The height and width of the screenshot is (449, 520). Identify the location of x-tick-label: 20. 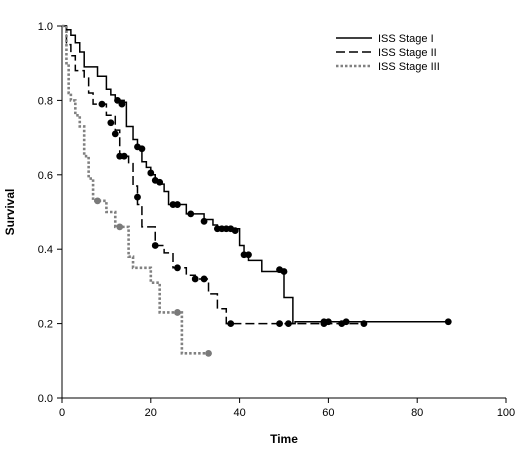
(151, 413).